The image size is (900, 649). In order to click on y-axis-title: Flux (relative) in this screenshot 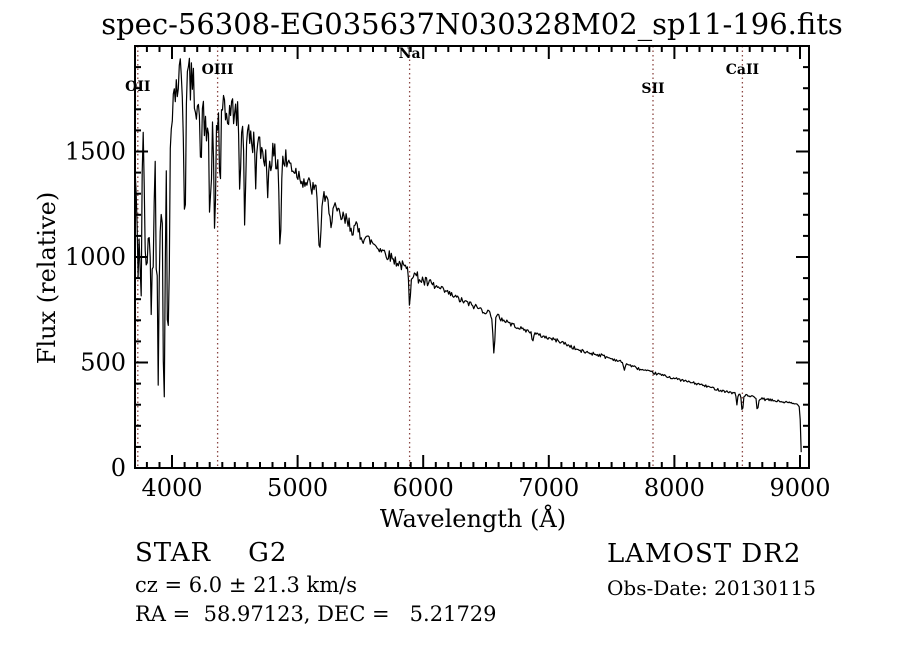, I will do `click(47, 278)`.